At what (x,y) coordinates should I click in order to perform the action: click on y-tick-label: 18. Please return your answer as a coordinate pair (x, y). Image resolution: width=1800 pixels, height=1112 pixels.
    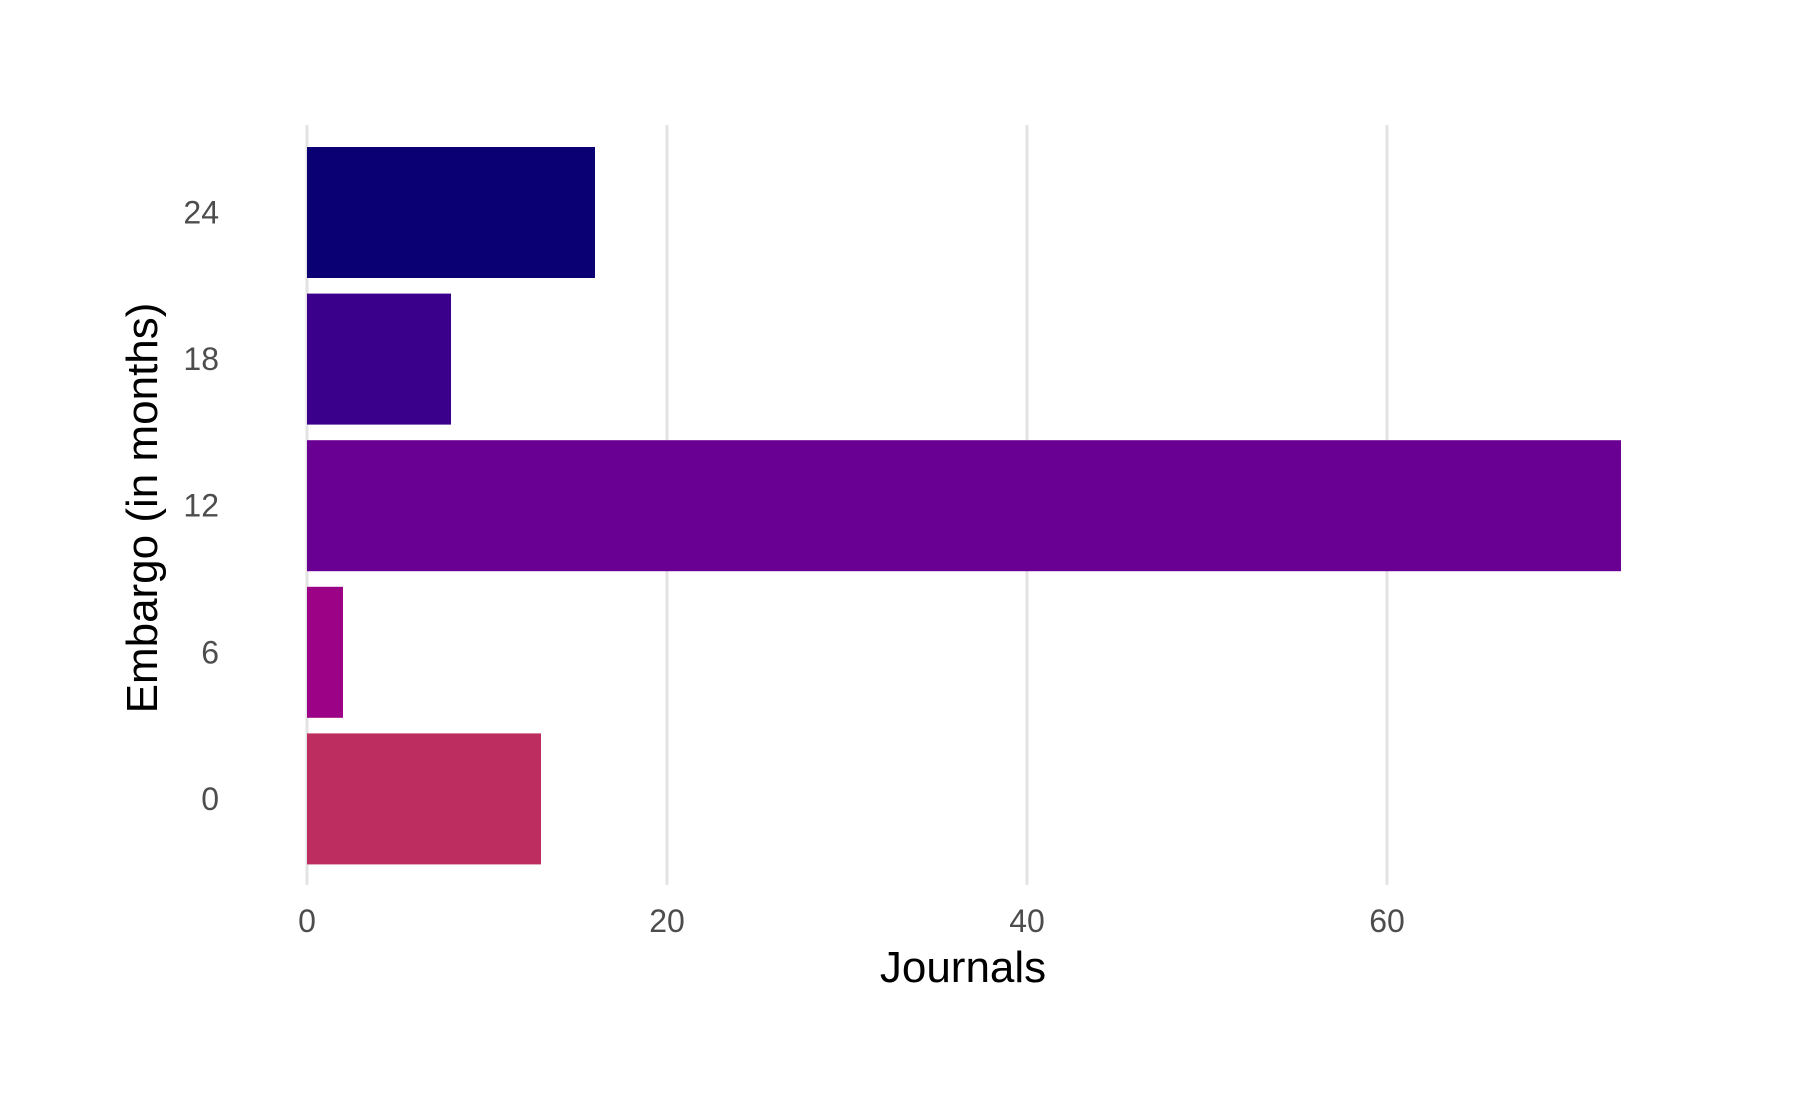
    Looking at the image, I should click on (201, 359).